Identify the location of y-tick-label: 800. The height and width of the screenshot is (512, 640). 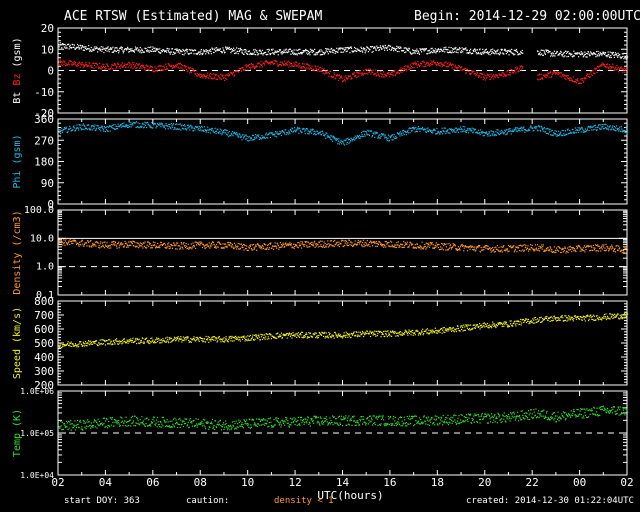
(44, 301).